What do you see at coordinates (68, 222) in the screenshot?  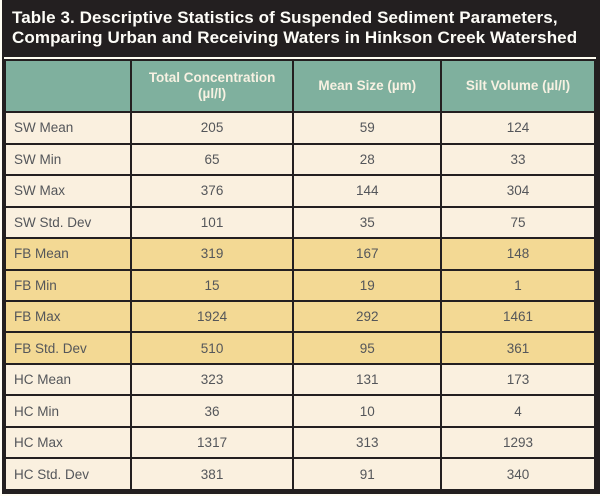 I see `row-label-cell: SW Std. Dev` at bounding box center [68, 222].